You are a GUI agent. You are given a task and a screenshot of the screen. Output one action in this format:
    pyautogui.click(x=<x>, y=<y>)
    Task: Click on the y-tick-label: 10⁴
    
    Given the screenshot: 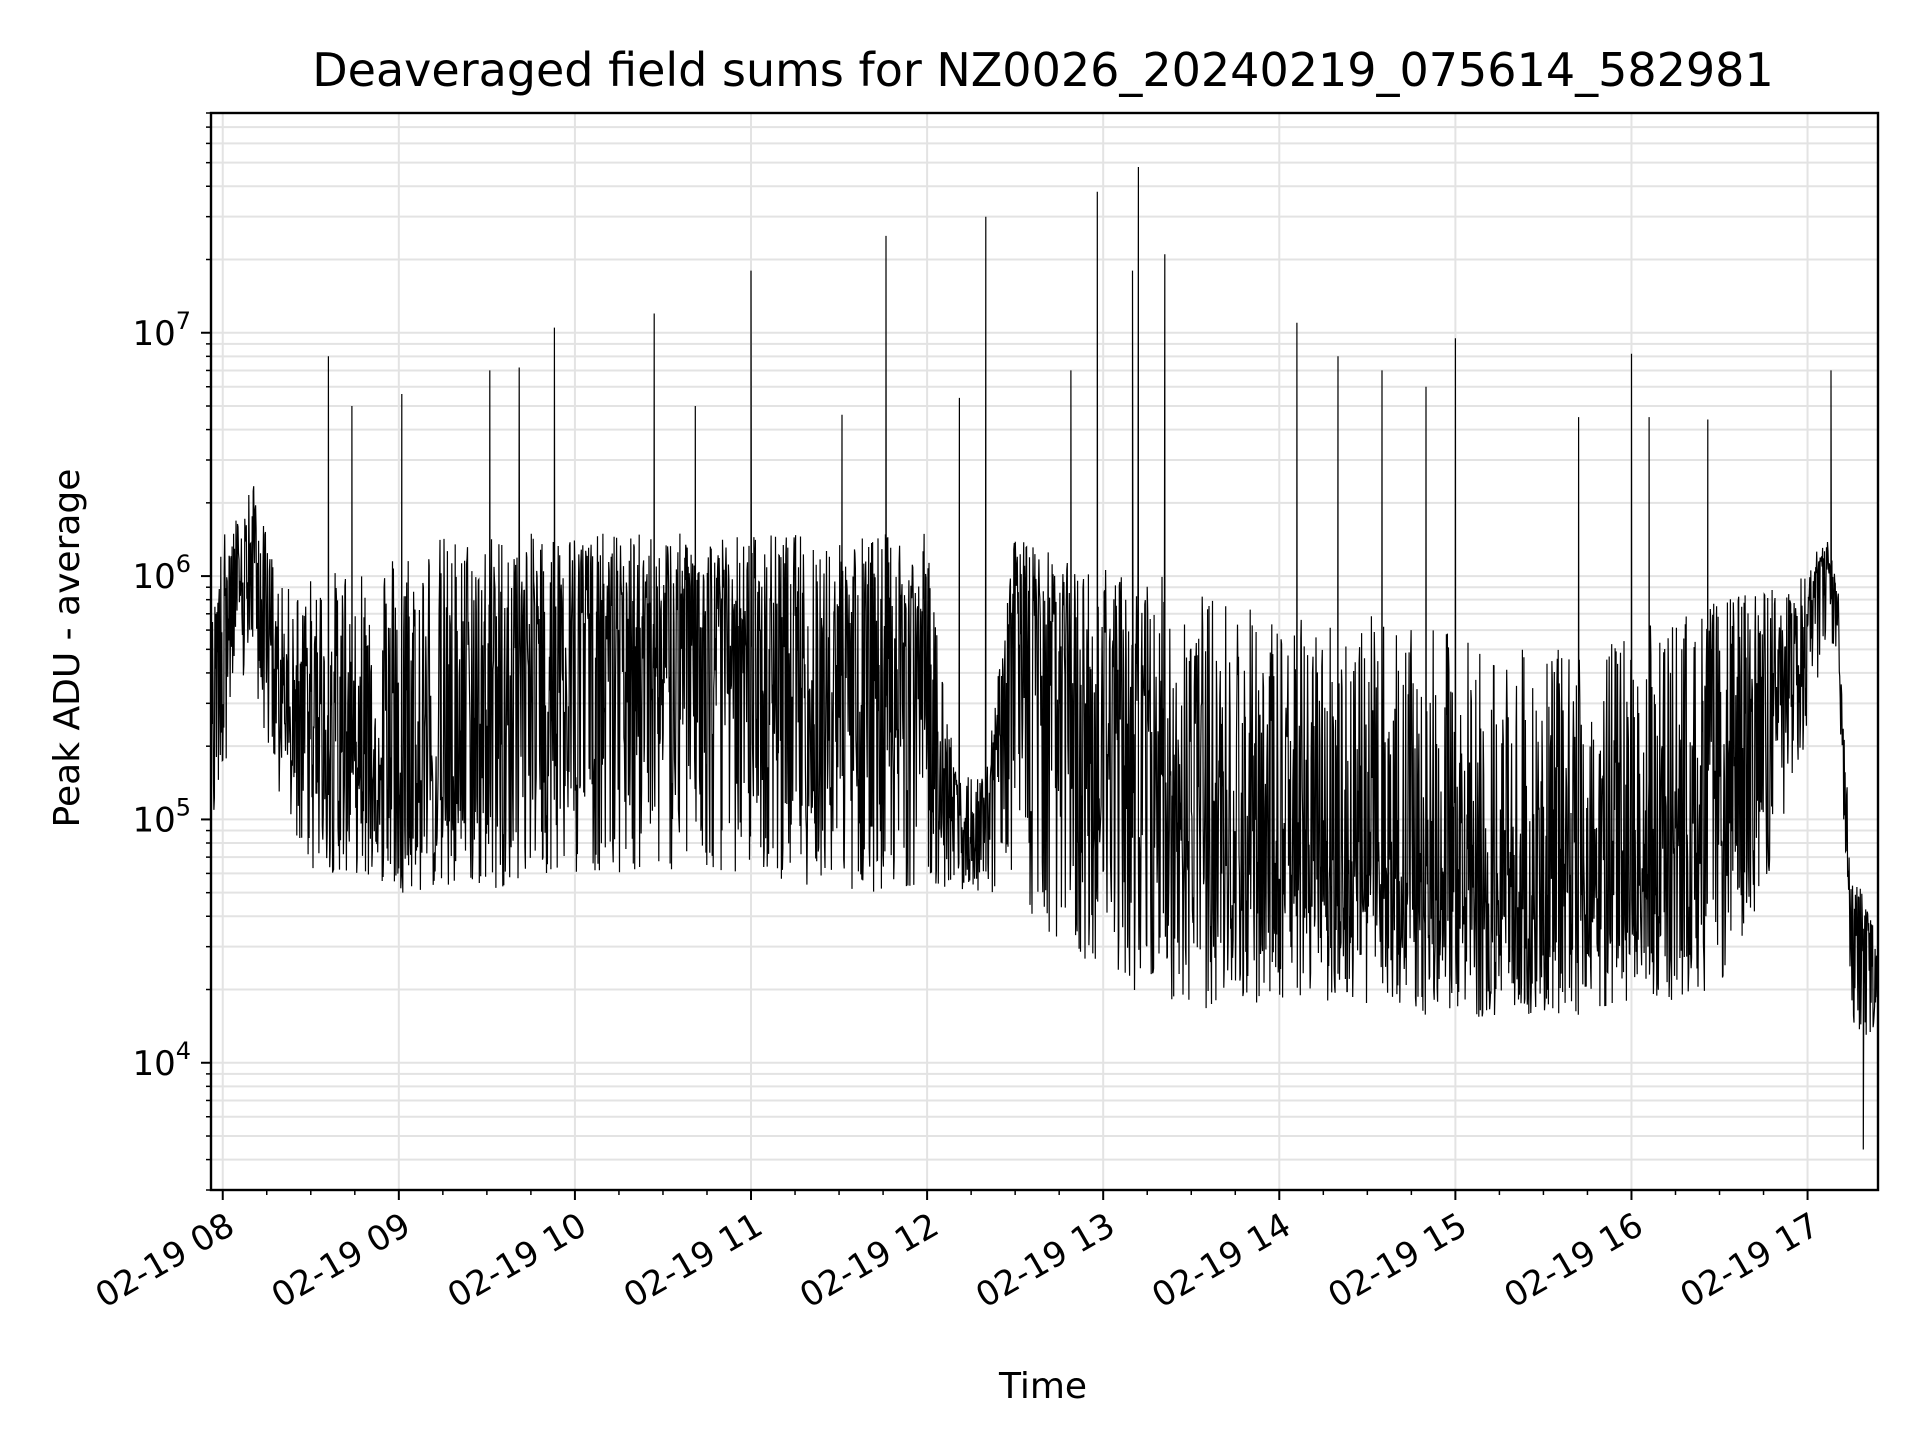 What is the action you would take?
    pyautogui.click(x=161, y=1060)
    